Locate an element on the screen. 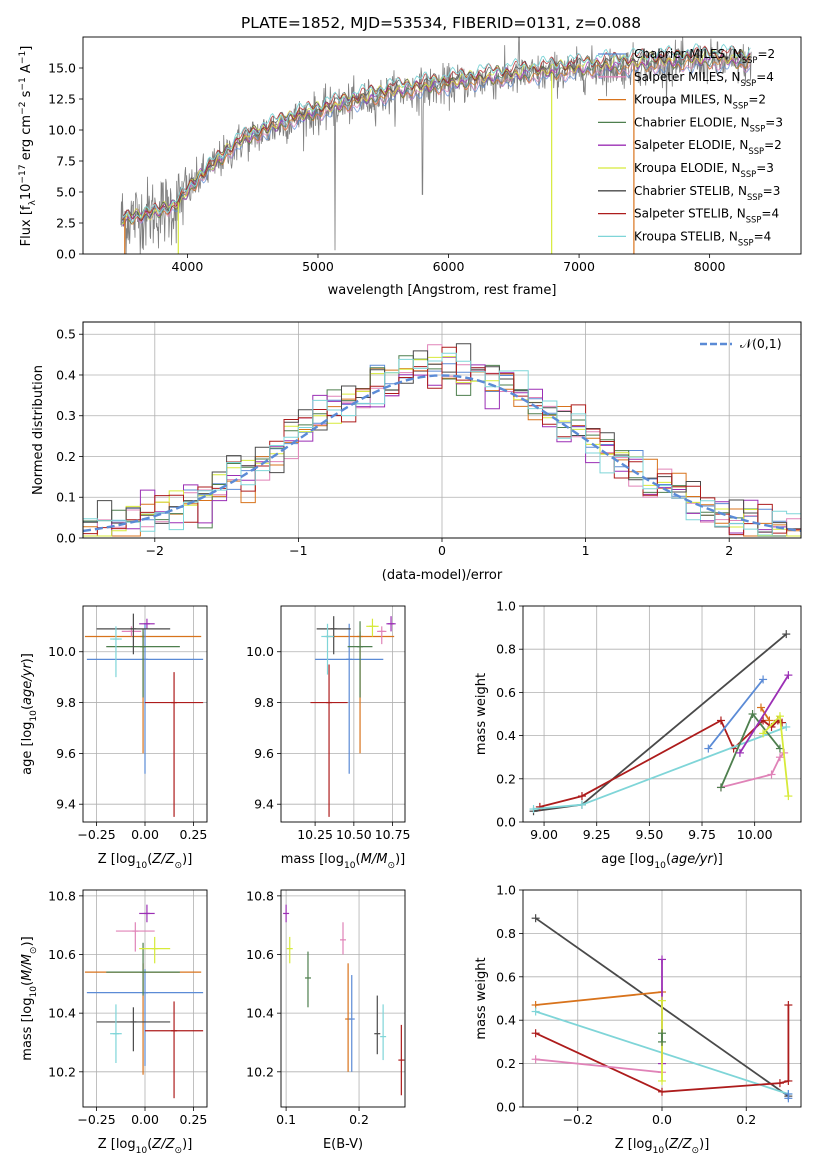  x-tick-label: −2 is located at coordinates (155, 550).